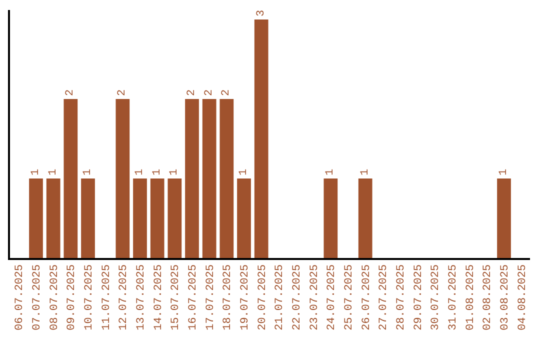 The width and height of the screenshot is (540, 340). What do you see at coordinates (210, 297) in the screenshot?
I see `x-tick-label: 17.07.2025` at bounding box center [210, 297].